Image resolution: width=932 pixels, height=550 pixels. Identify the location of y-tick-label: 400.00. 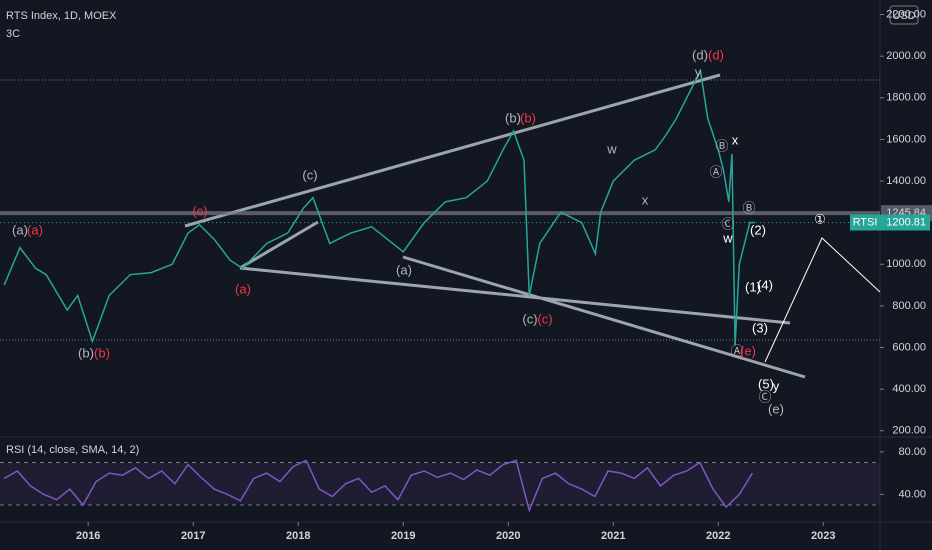
(909, 389).